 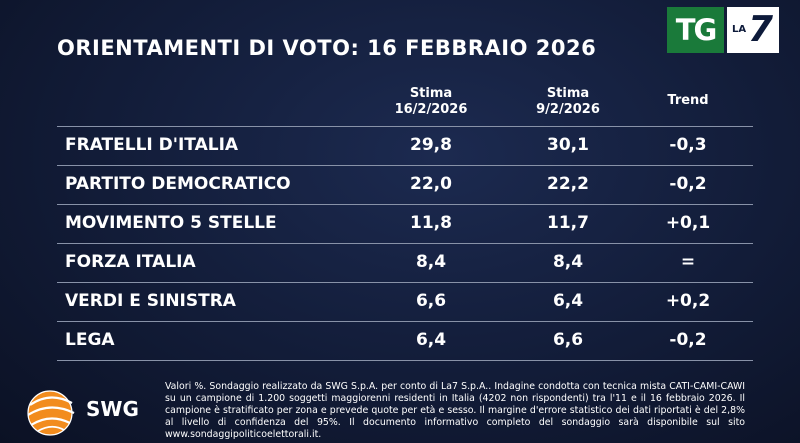 What do you see at coordinates (431, 93) in the screenshot?
I see `column-header-current-line1: Stima` at bounding box center [431, 93].